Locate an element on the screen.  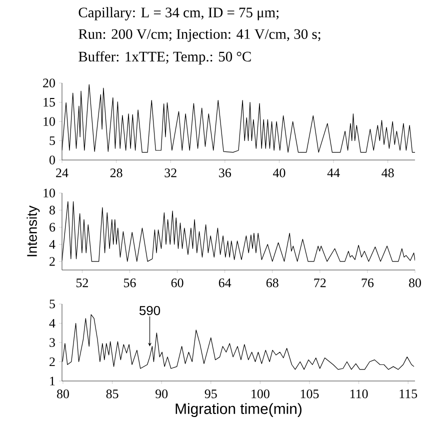
y-axis-title: Intensity is located at coordinates (33, 231).